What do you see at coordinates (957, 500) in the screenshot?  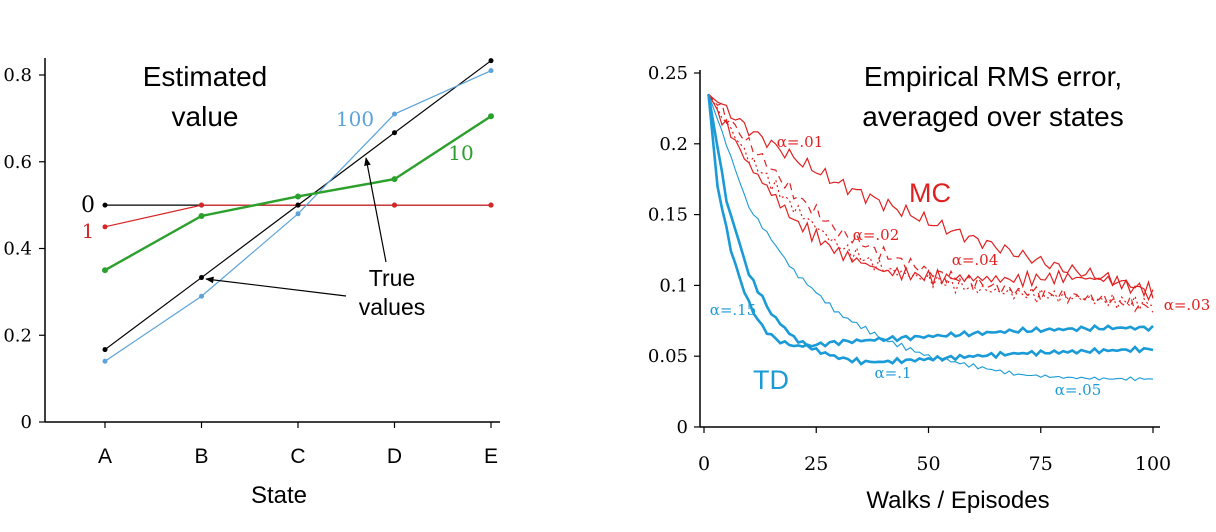 I see `x-axis-label: Walks / Episodes` at bounding box center [957, 500].